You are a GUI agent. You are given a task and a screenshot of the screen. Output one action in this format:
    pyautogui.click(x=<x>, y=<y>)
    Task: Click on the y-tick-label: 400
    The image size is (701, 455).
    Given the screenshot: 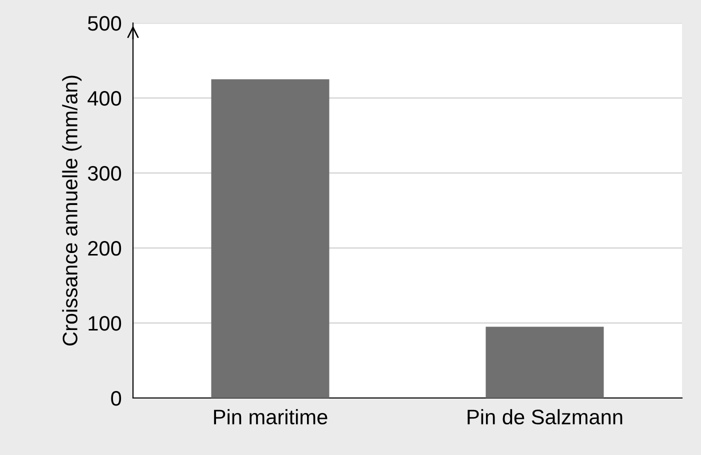 What is the action you would take?
    pyautogui.click(x=105, y=98)
    